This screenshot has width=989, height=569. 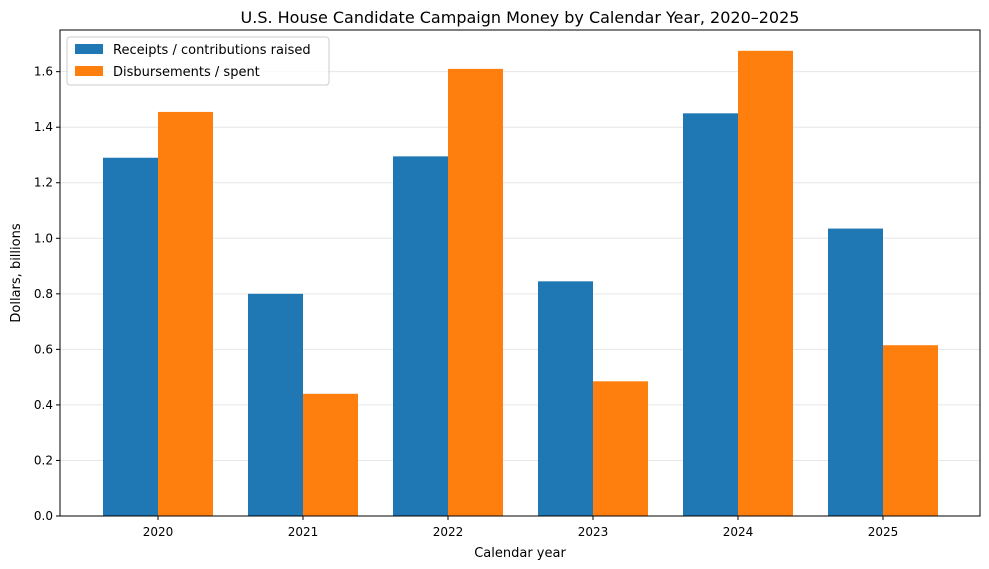 What do you see at coordinates (43, 460) in the screenshot?
I see `y-tick-label: 0.2` at bounding box center [43, 460].